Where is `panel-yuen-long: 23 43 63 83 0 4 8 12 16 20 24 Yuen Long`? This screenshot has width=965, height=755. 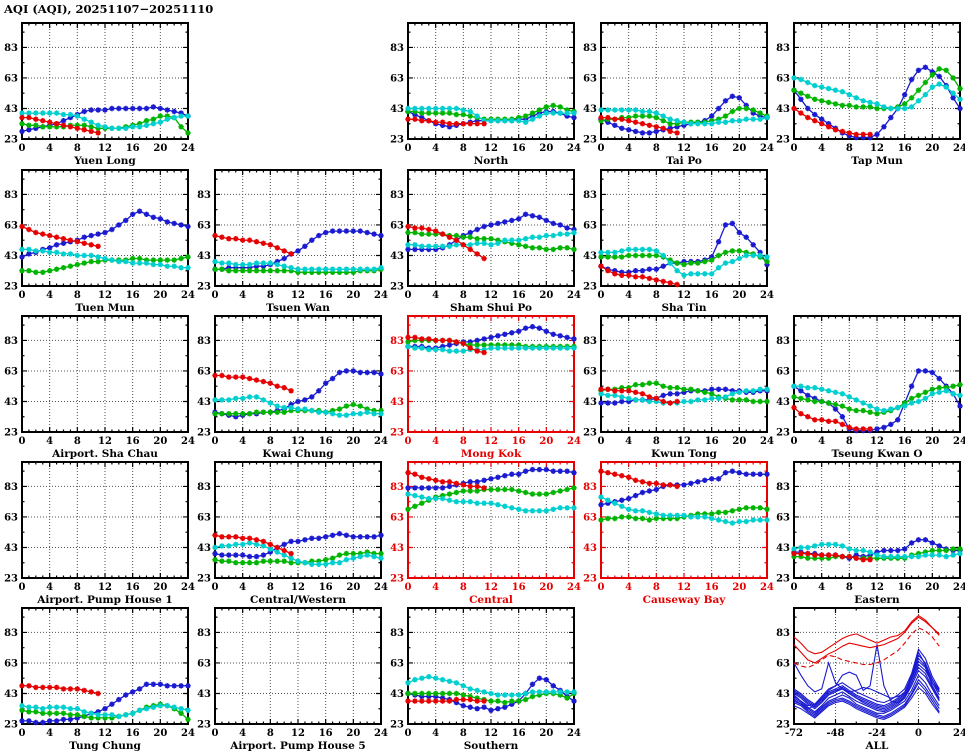 panel-yuen-long: 23 43 63 83 0 4 8 12 16 20 24 Yuen Long is located at coordinates (99, 94).